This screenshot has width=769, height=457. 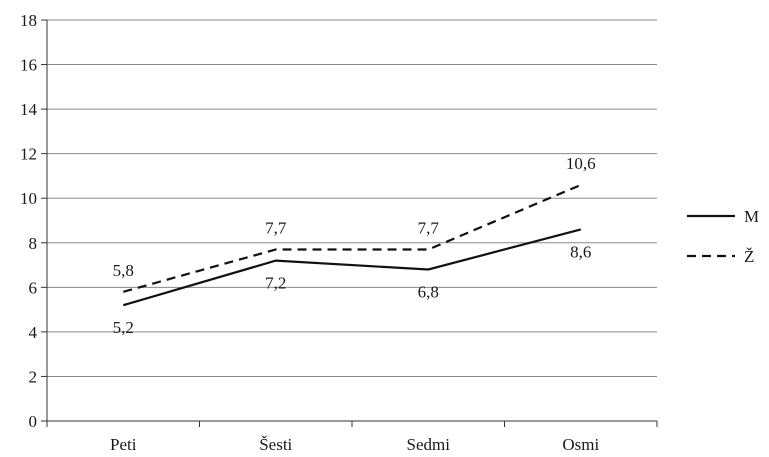 I want to click on y-tick-label: 2, so click(x=33, y=376).